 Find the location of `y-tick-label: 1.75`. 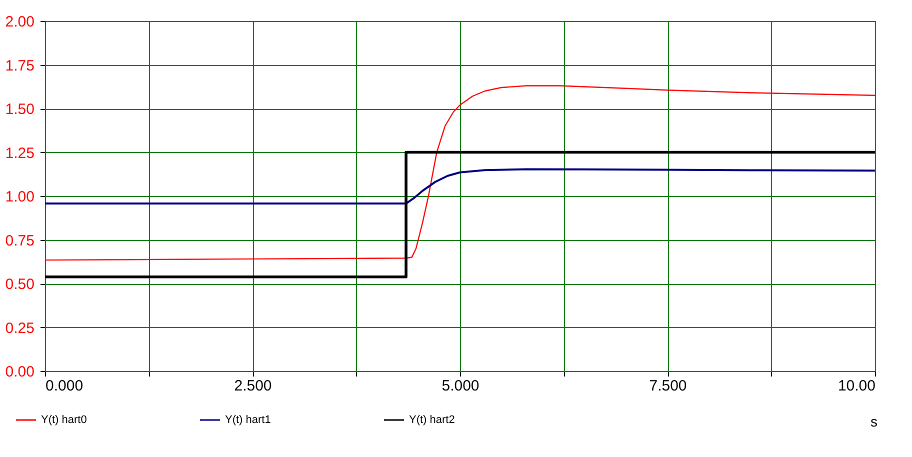

y-tick-label: 1.75 is located at coordinates (19, 65).